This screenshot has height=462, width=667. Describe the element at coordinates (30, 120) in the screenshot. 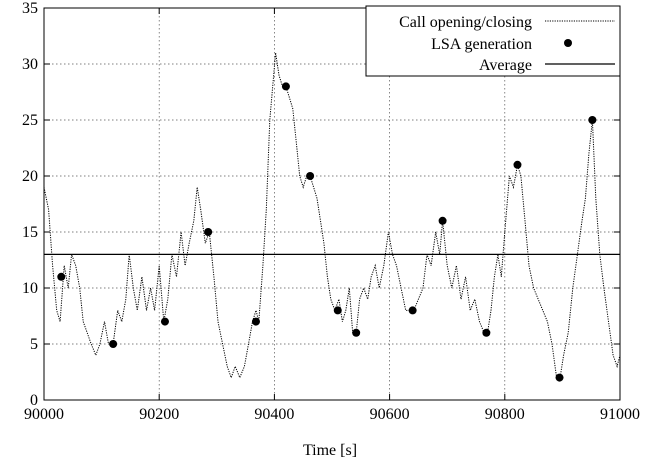

I see `y-tick-label: 25` at that location.